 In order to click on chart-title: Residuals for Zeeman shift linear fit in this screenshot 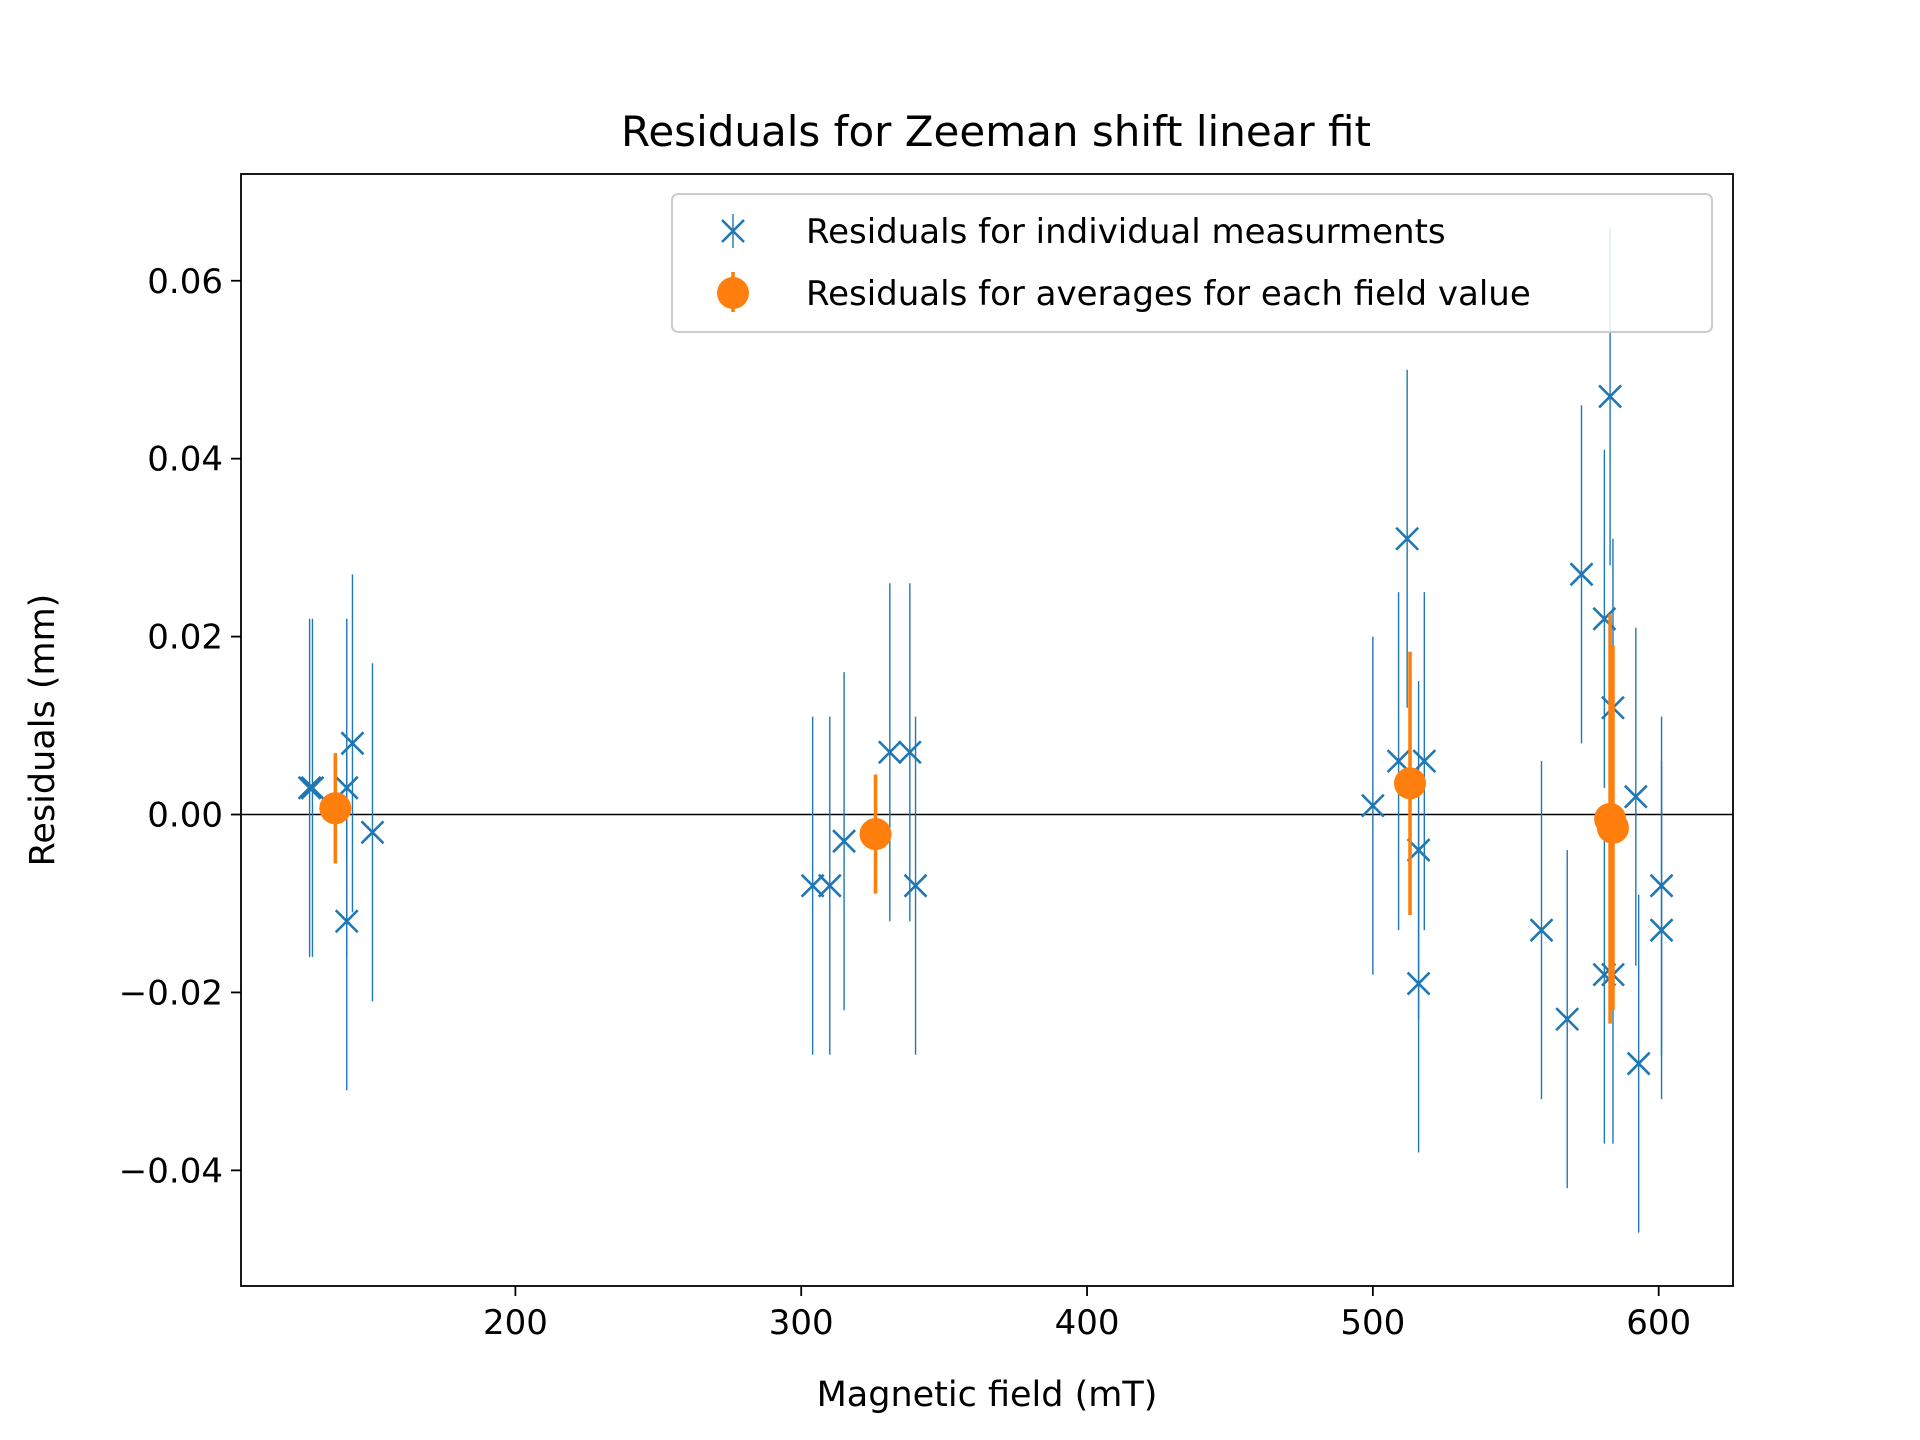, I will do `click(996, 131)`.